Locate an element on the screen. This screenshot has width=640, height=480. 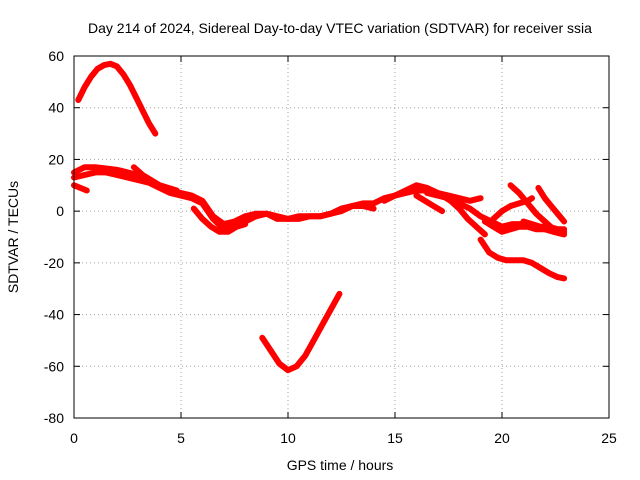
x-tick-label: 20 is located at coordinates (502, 438).